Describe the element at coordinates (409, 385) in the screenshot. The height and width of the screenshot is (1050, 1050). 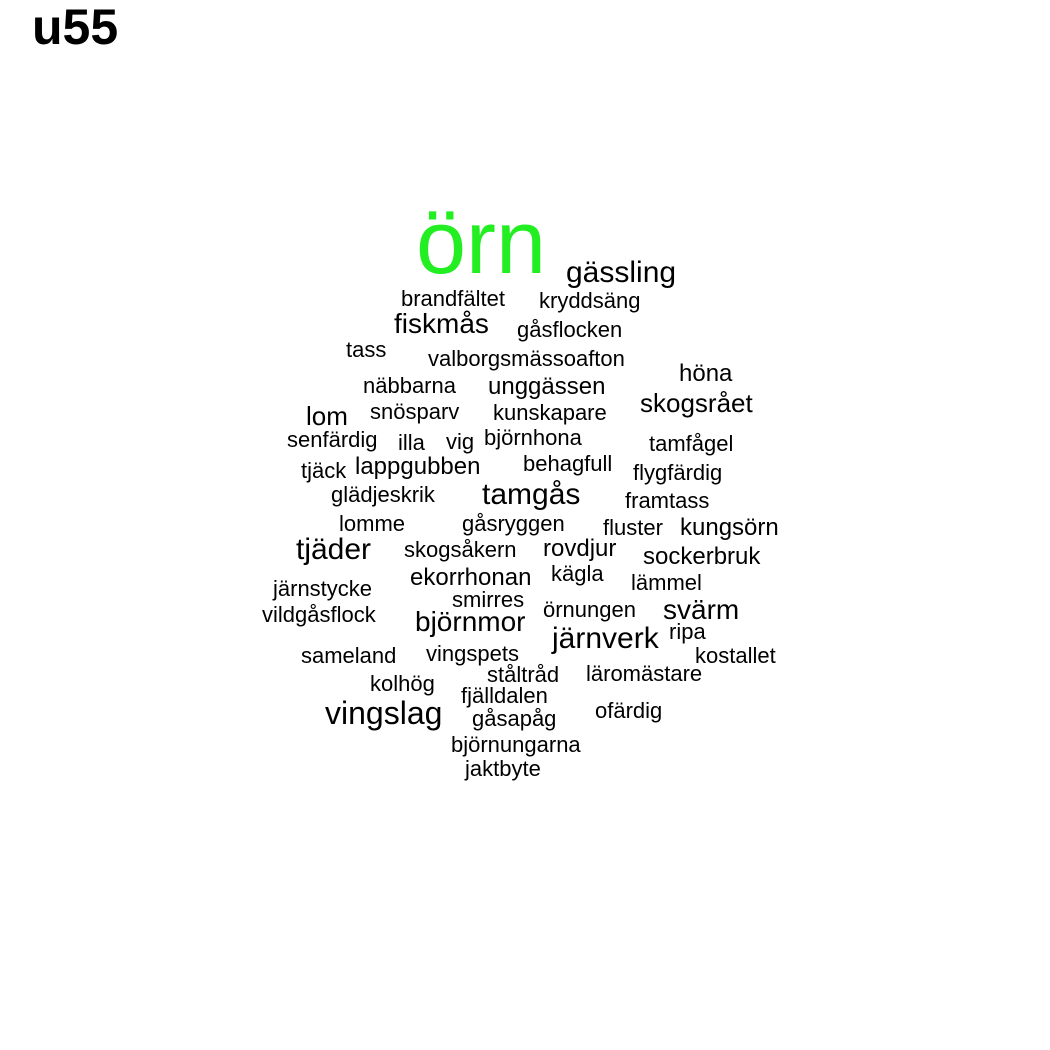
I see `word-9: näbbarna` at that location.